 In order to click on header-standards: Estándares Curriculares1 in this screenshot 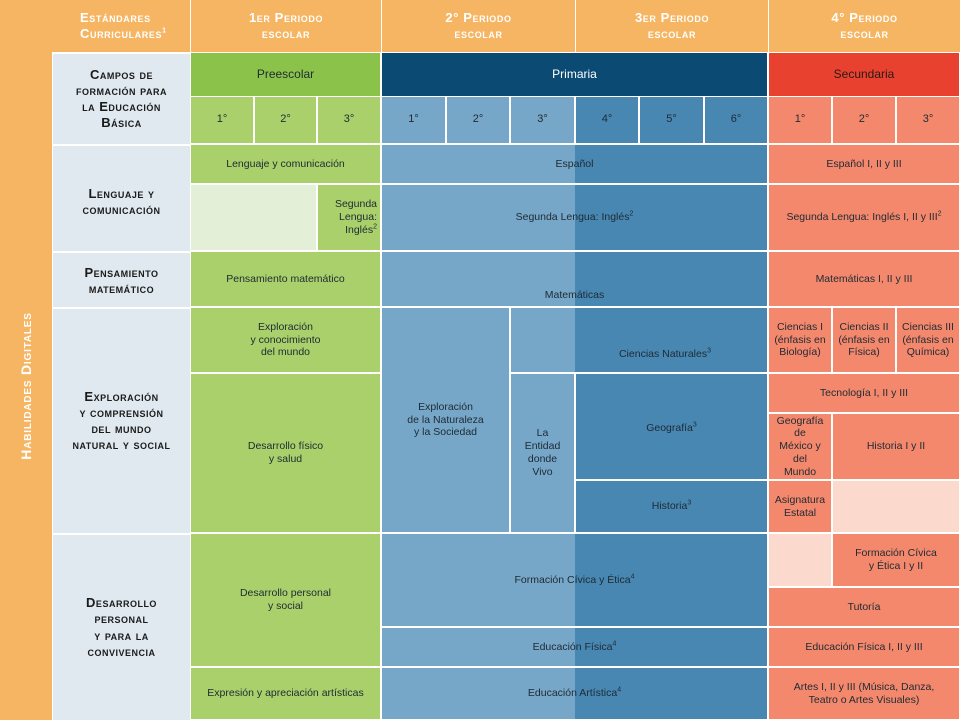, I will do `click(95, 26)`.